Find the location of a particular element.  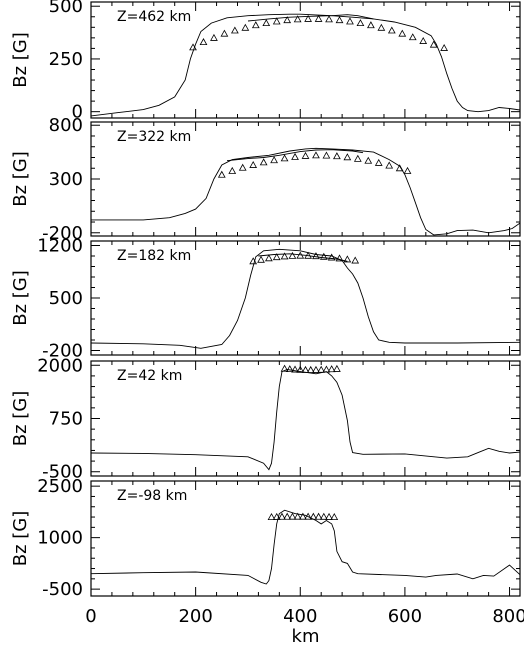

y-tick-label: 250 is located at coordinates (66, 59).